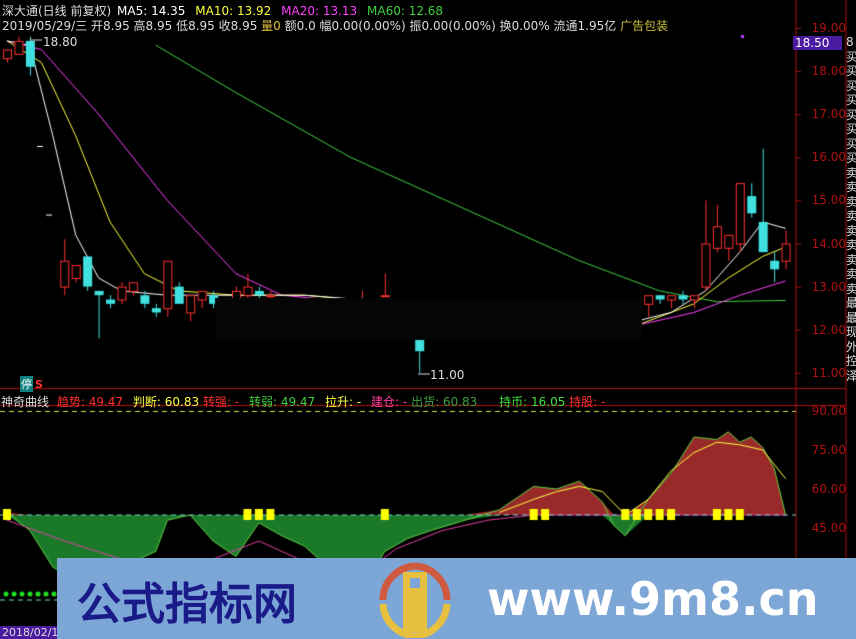  What do you see at coordinates (187, 604) in the screenshot?
I see `watermark-cn: 公式指标网` at bounding box center [187, 604].